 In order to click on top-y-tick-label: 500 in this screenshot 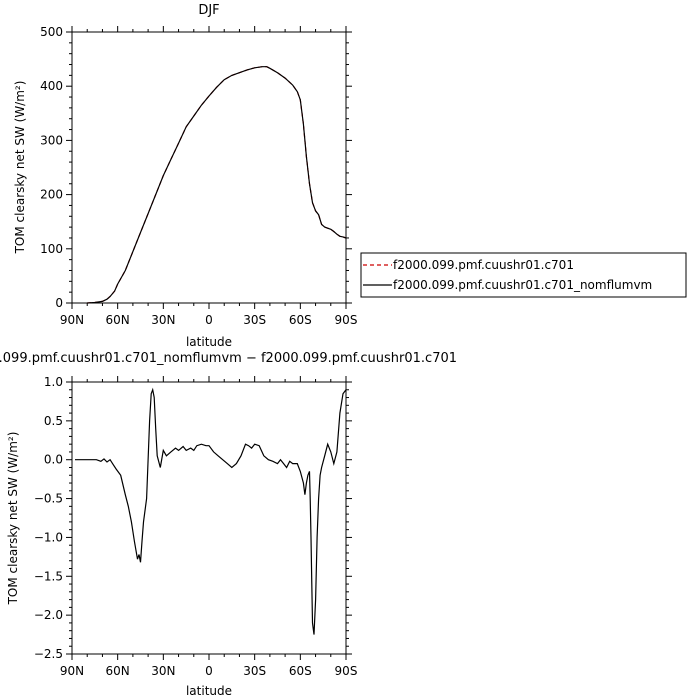, I will do `click(51, 32)`.